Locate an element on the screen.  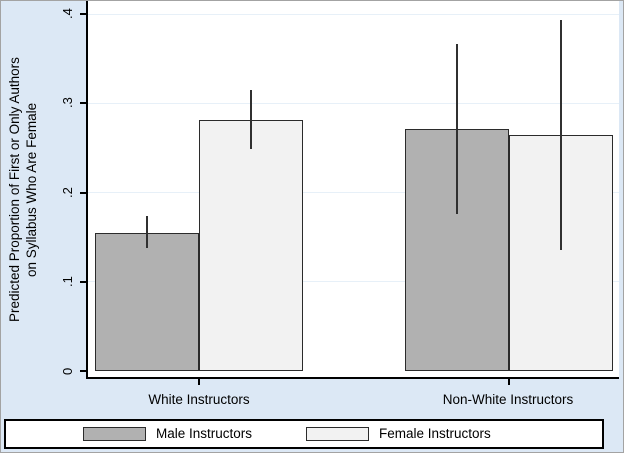
x-category-label-non-white-instructors: Non-White Instructors is located at coordinates (508, 399).